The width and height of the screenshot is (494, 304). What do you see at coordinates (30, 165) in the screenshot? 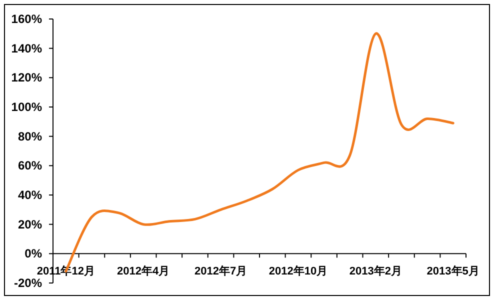
I see `y-tick-label: 60%` at bounding box center [30, 165].